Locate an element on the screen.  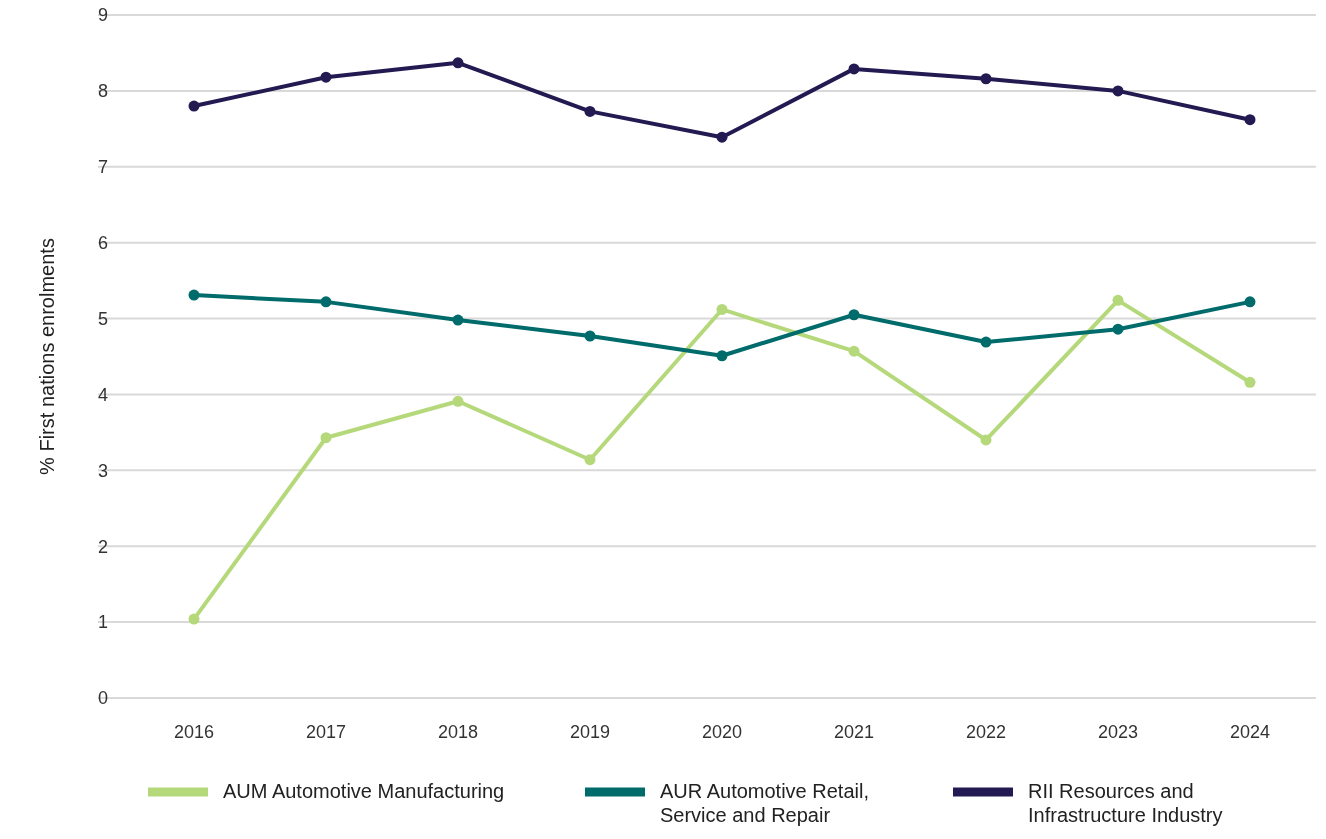
legend-label: RII Resources and Infrastructure Industry is located at coordinates (1125, 803).